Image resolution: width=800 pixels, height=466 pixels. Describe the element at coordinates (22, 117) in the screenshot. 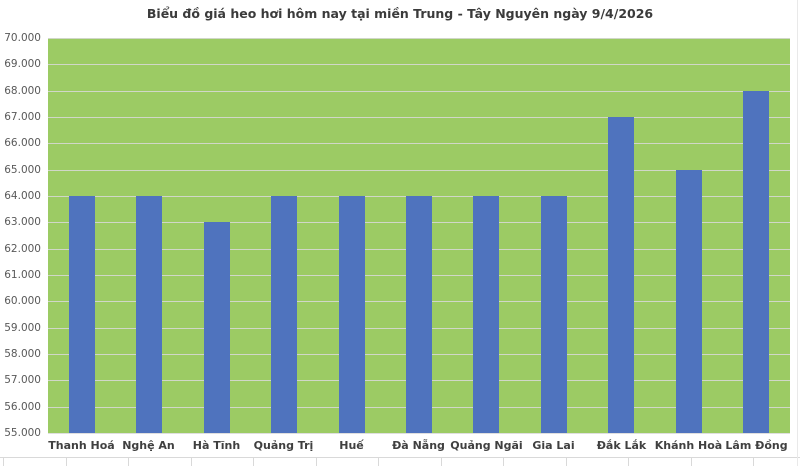

I see `y-tick-label: 67.000` at that location.